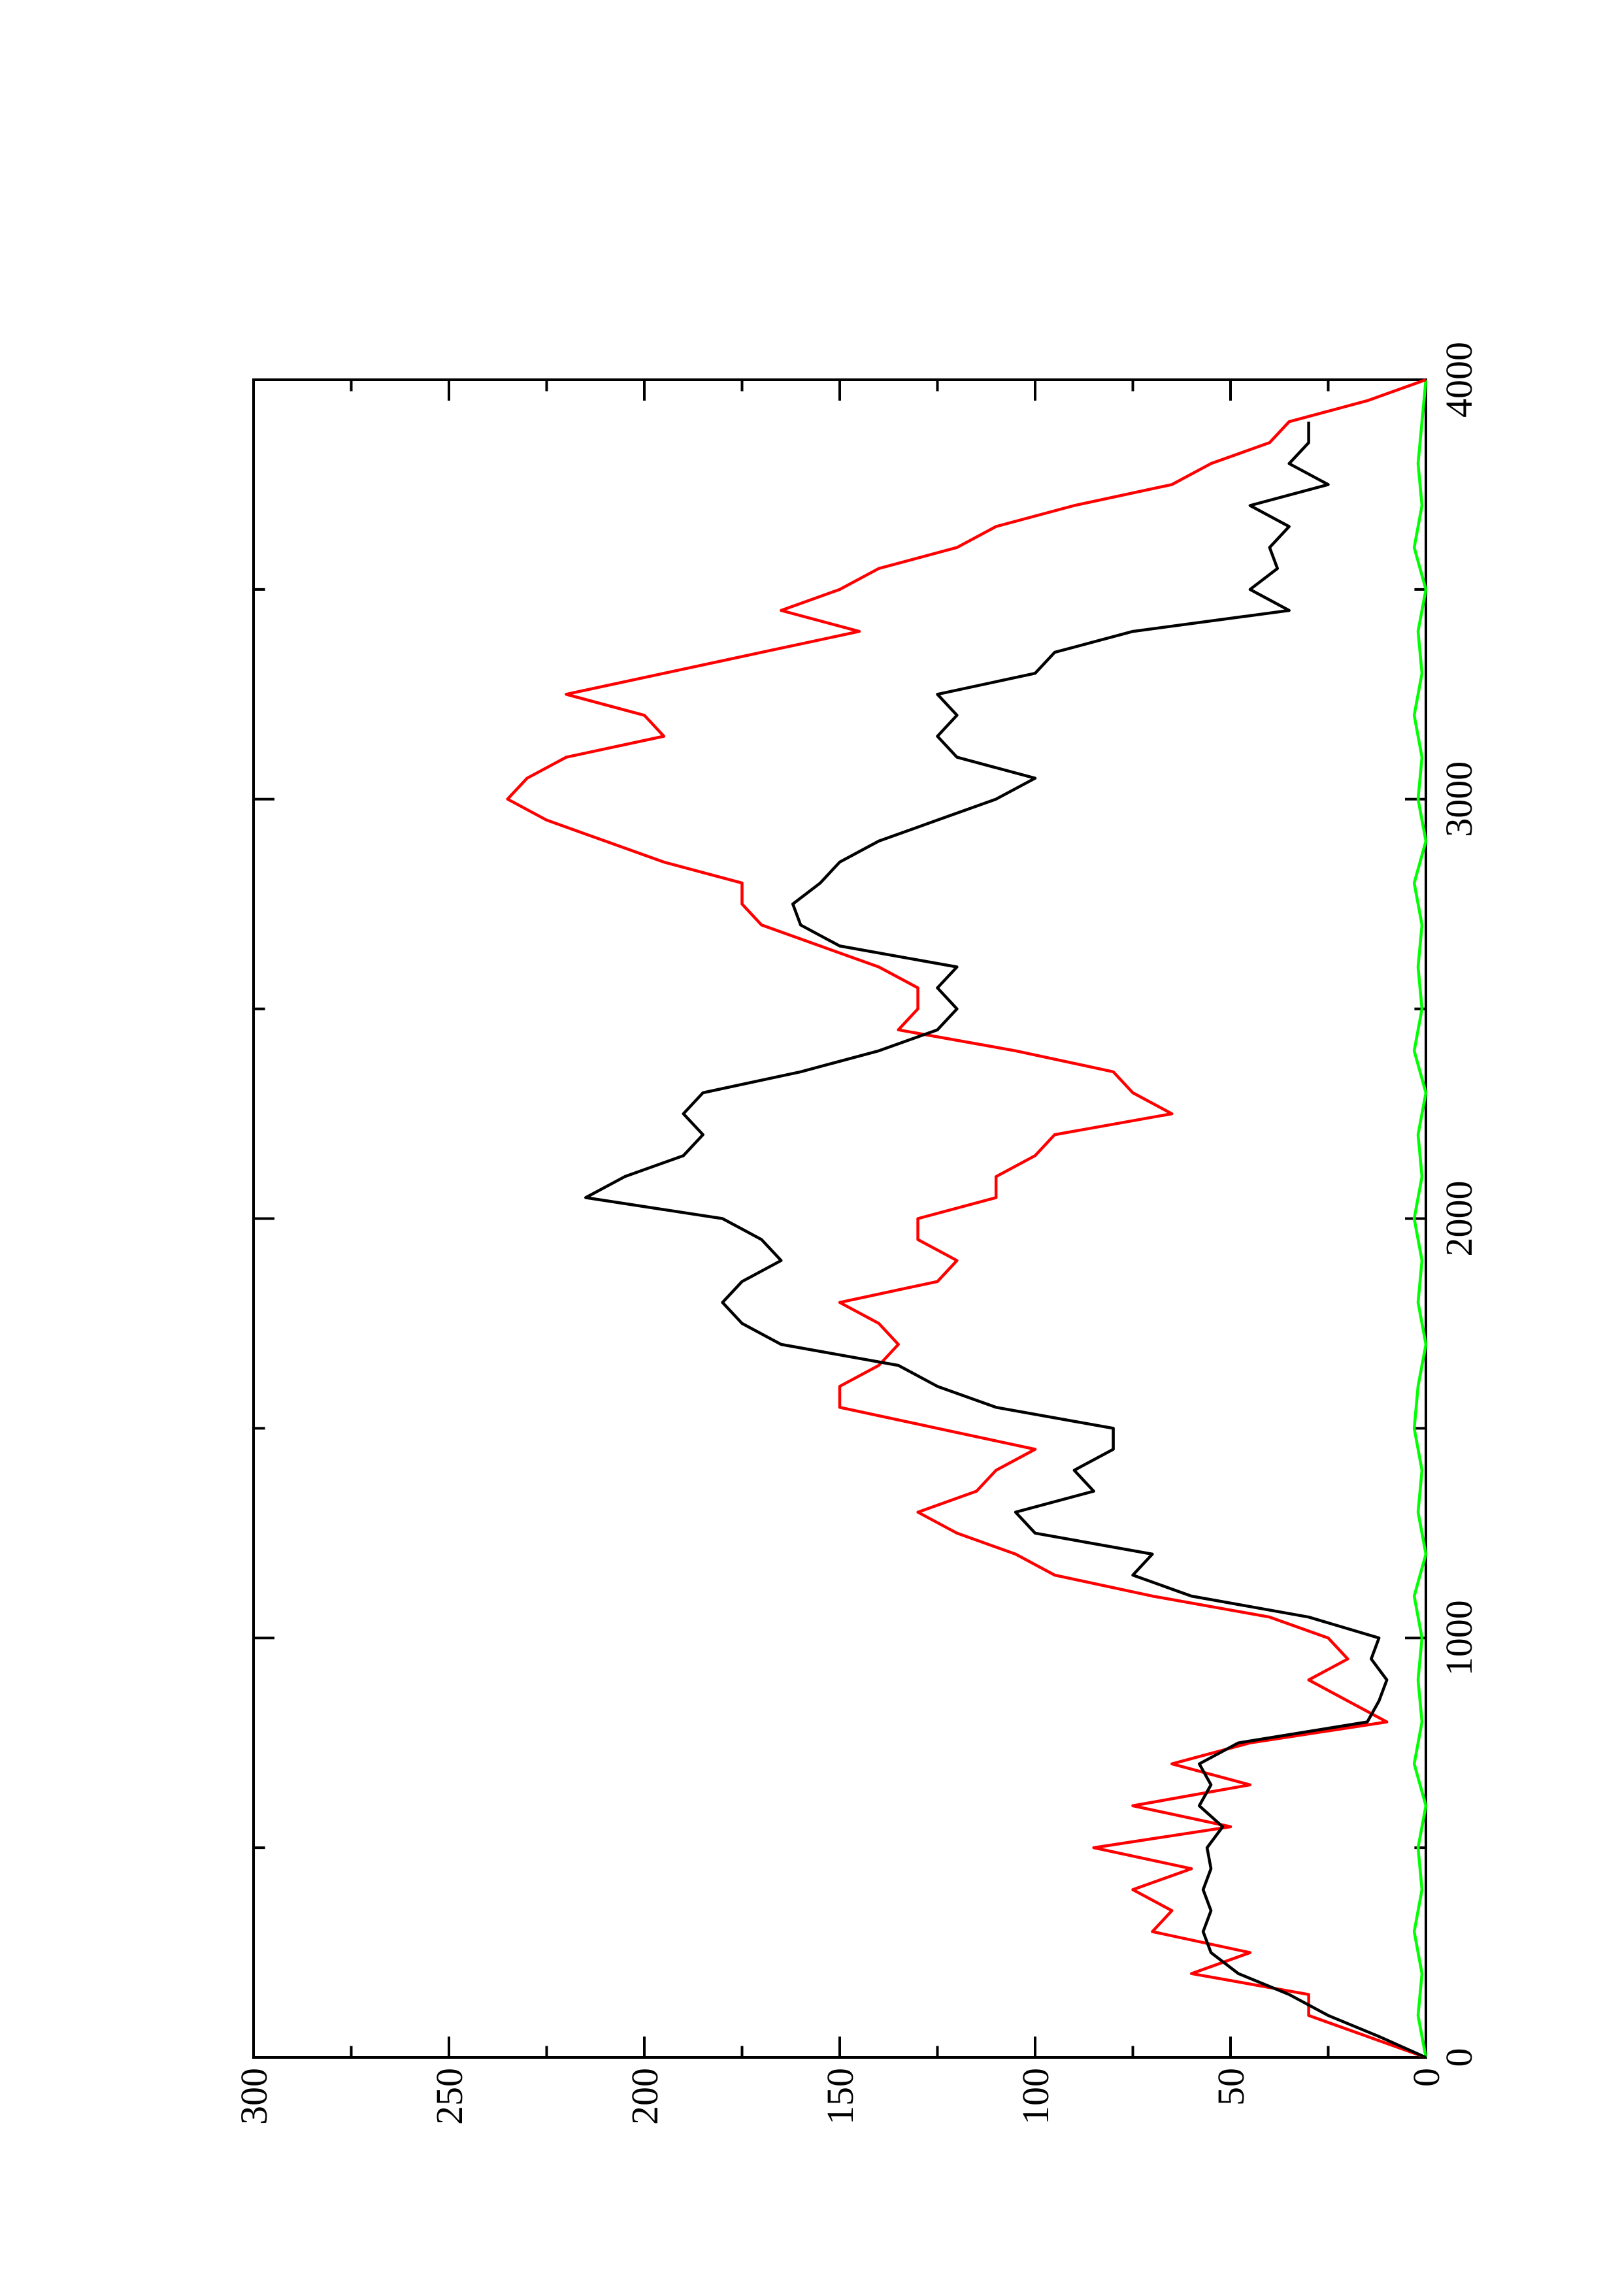  I want to click on x-tick-label: 1000, so click(1459, 1638).